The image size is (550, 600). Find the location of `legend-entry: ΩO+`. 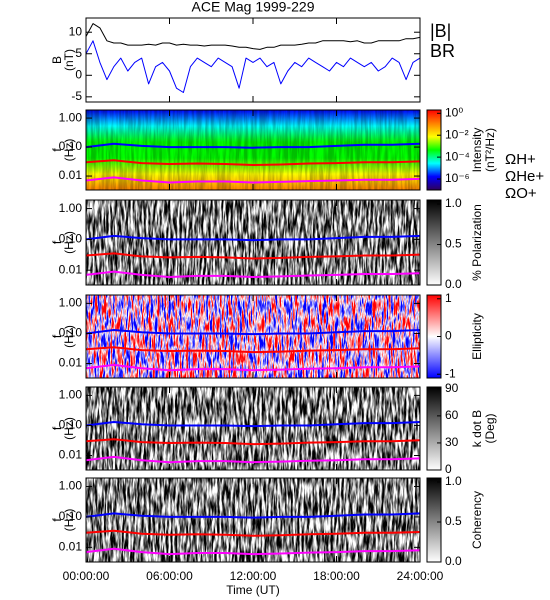

legend-entry: ΩO+ is located at coordinates (521, 193).